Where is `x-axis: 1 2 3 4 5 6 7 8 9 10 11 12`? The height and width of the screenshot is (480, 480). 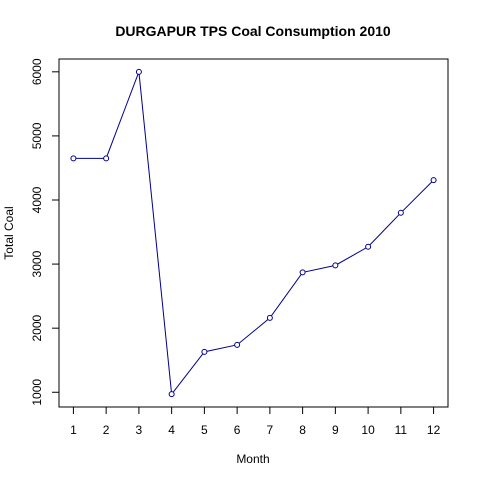 x-axis: 1 2 3 4 5 6 7 8 9 10 11 12 is located at coordinates (255, 421).